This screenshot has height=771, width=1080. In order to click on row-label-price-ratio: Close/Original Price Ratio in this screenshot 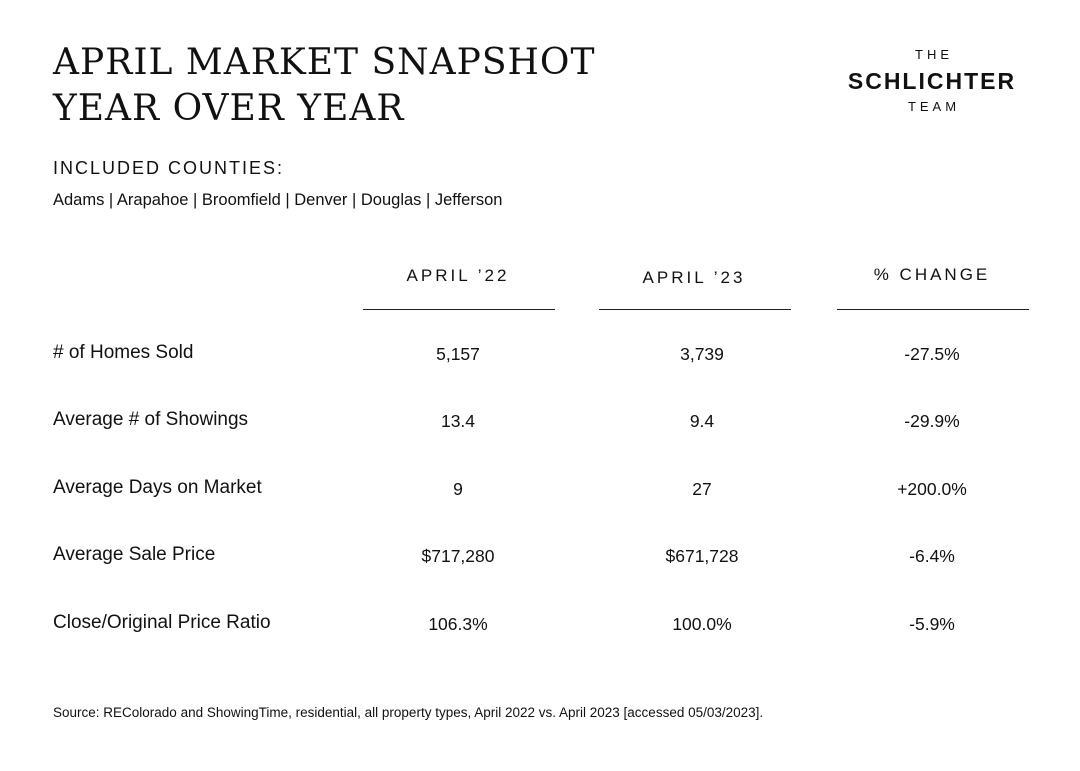, I will do `click(162, 622)`.